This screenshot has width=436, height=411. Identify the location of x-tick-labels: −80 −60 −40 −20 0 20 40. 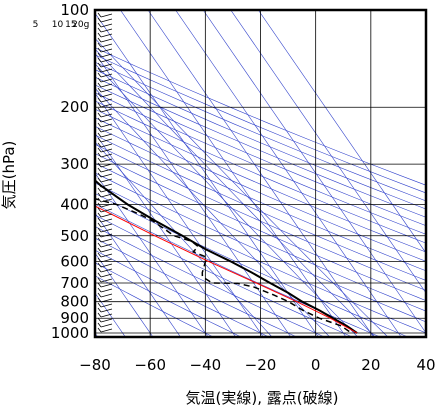
(257, 365).